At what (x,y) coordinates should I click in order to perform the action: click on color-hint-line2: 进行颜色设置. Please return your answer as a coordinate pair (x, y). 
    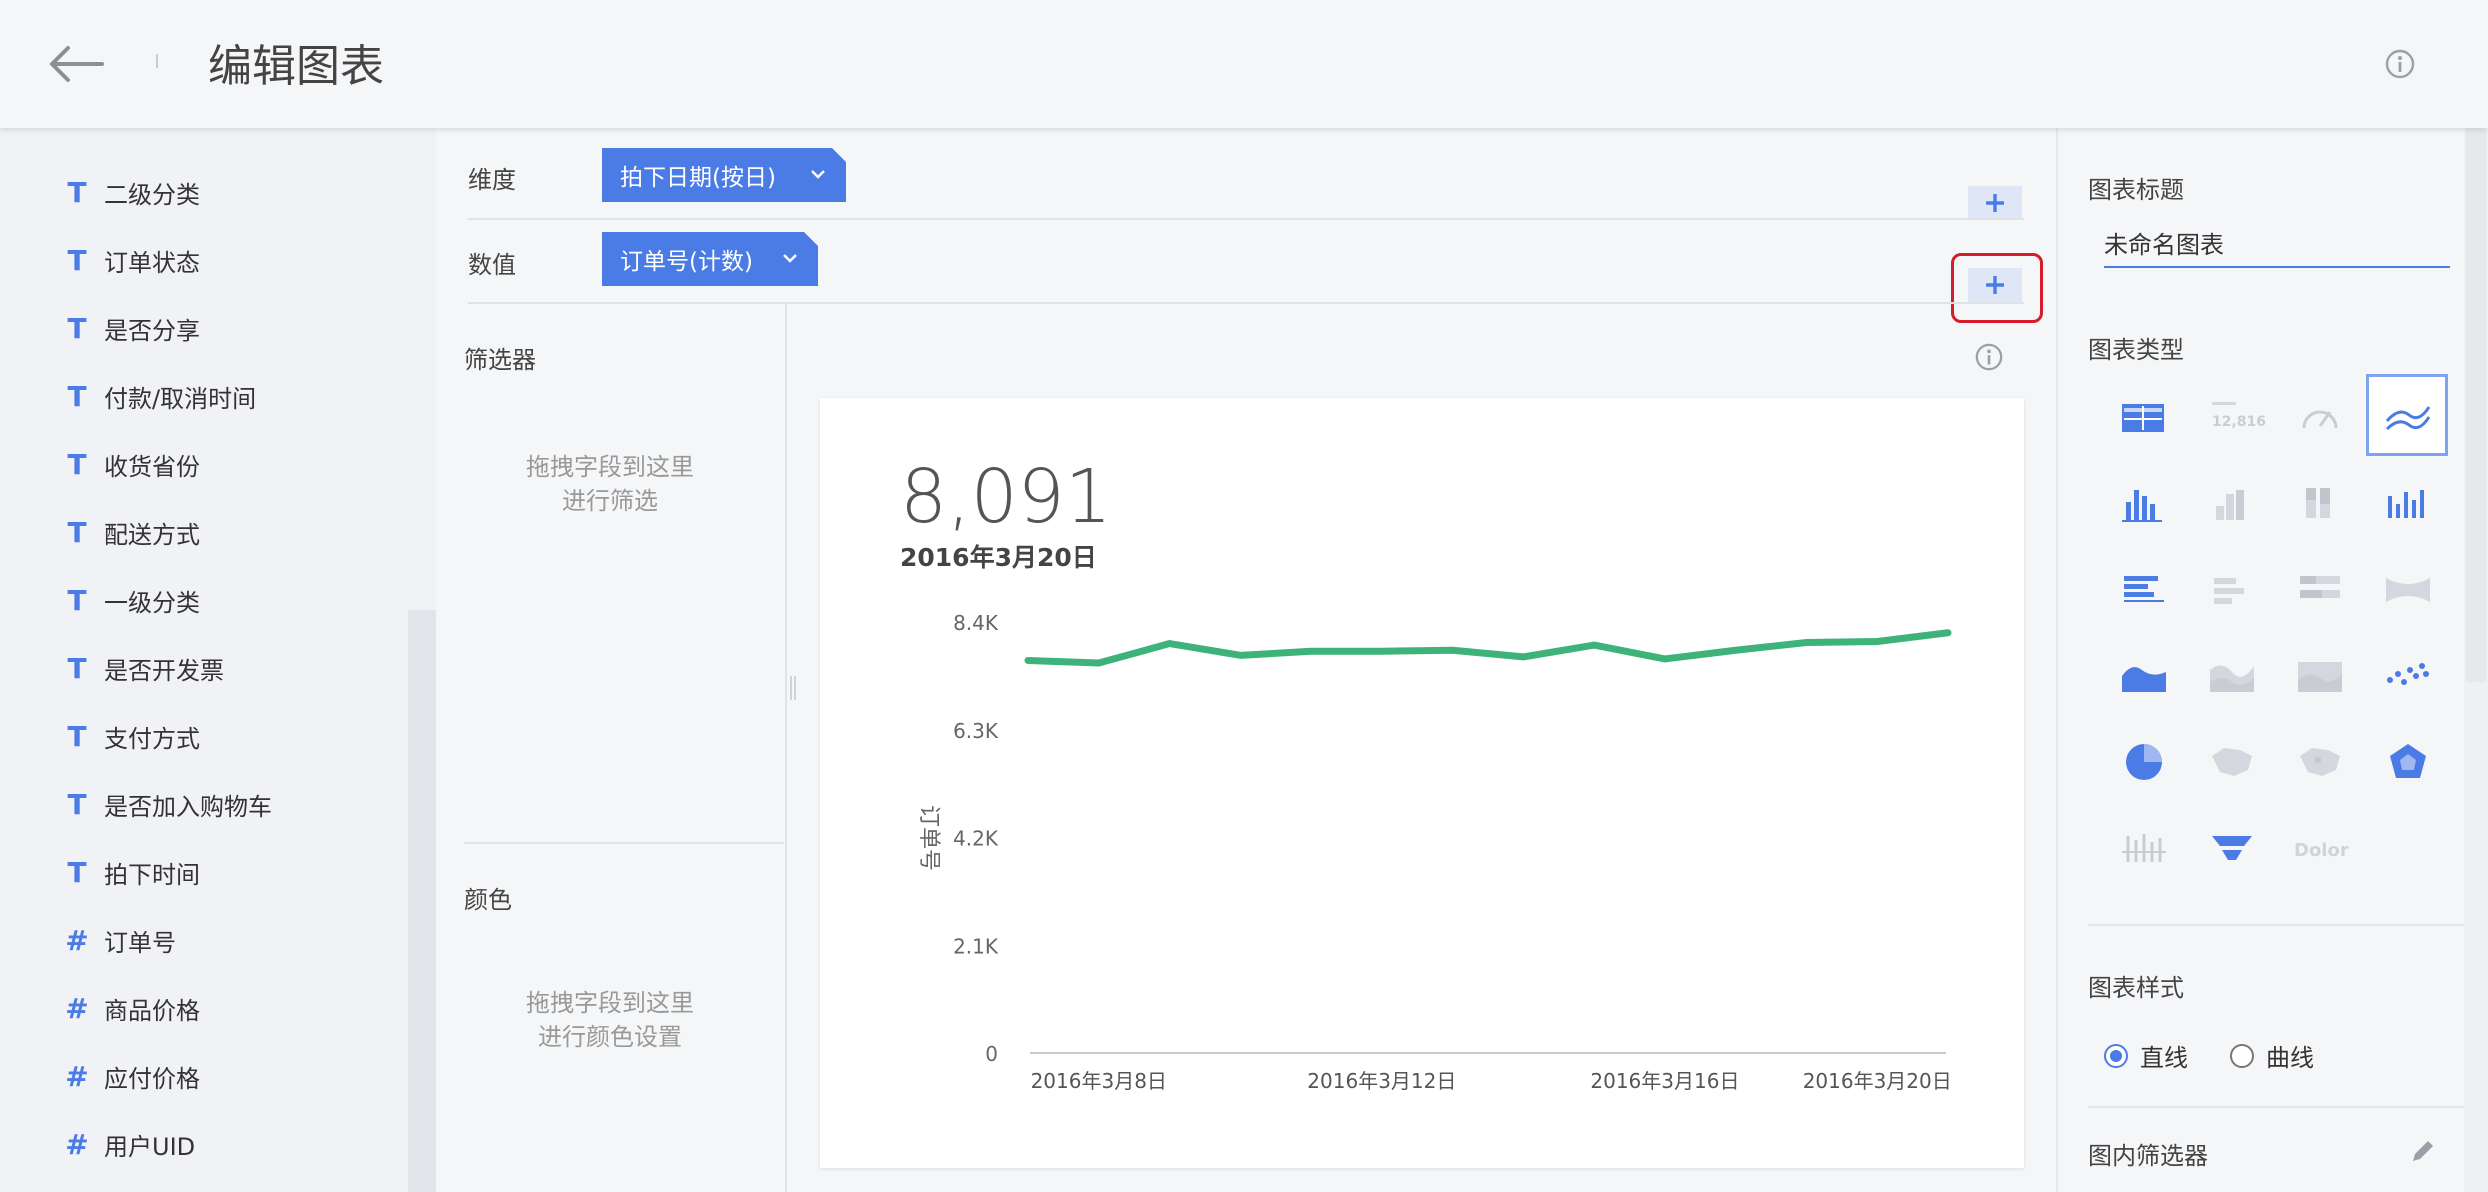
    Looking at the image, I should click on (610, 1037).